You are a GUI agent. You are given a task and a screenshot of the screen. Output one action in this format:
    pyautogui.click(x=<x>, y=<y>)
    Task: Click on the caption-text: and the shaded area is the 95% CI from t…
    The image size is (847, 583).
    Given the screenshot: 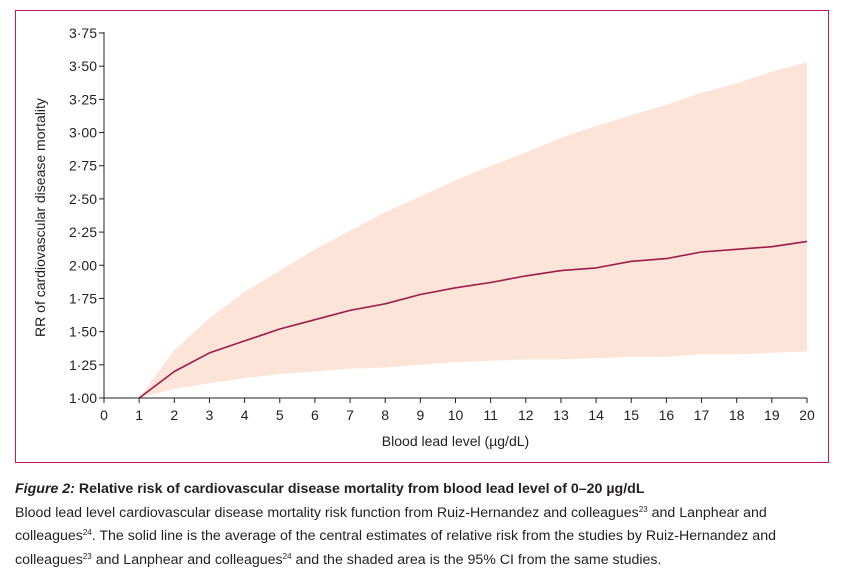 What is the action you would take?
    pyautogui.click(x=476, y=559)
    